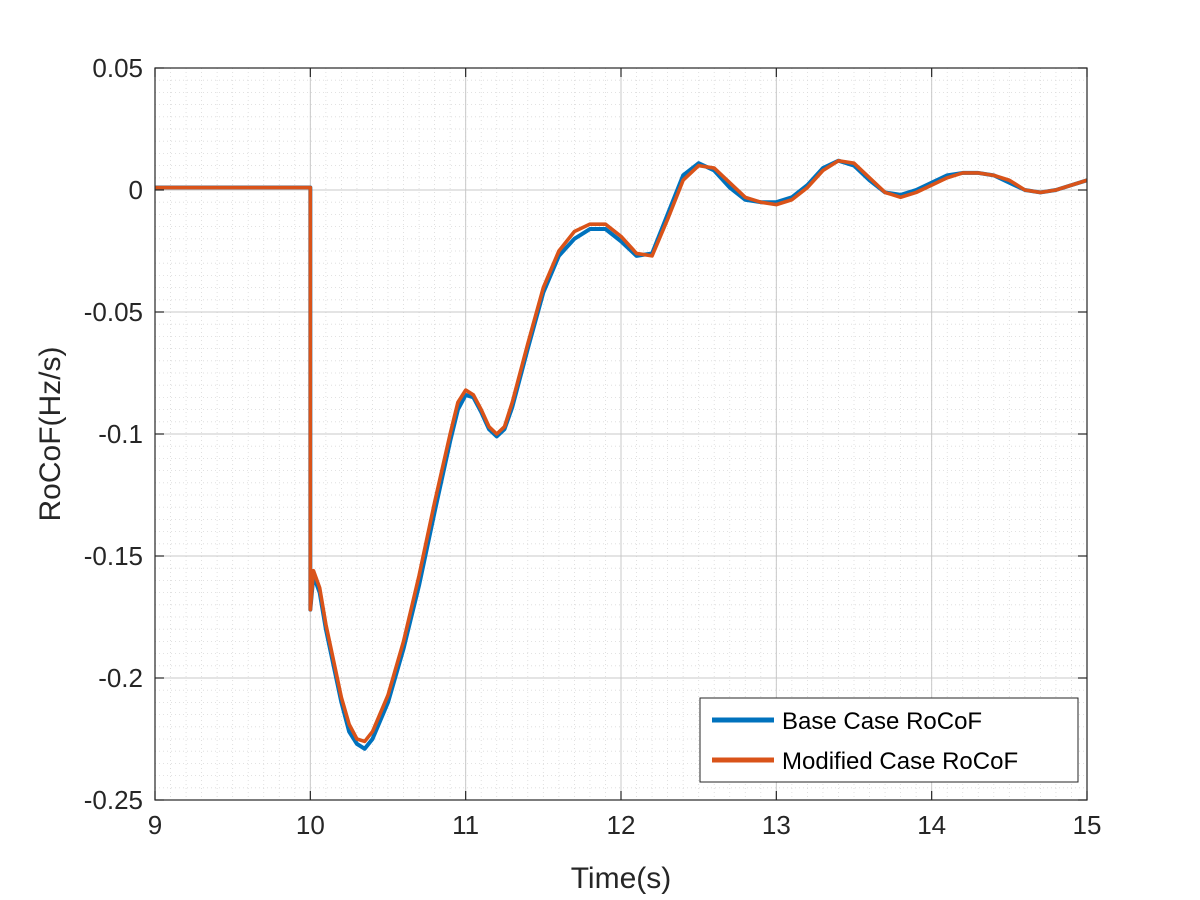  What do you see at coordinates (465, 825) in the screenshot?
I see `x-tick-label: 11` at bounding box center [465, 825].